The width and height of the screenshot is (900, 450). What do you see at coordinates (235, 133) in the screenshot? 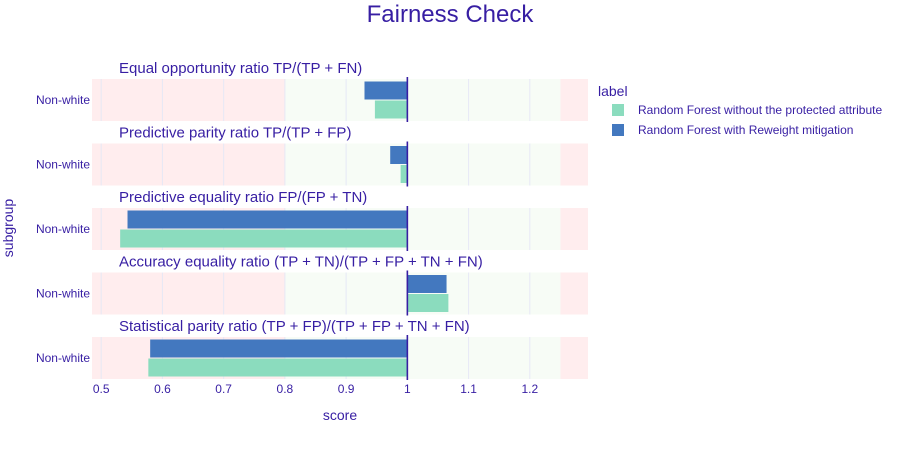
I see `panel-title: Predictive parity ratio TP/(TP + FP)` at bounding box center [235, 133].